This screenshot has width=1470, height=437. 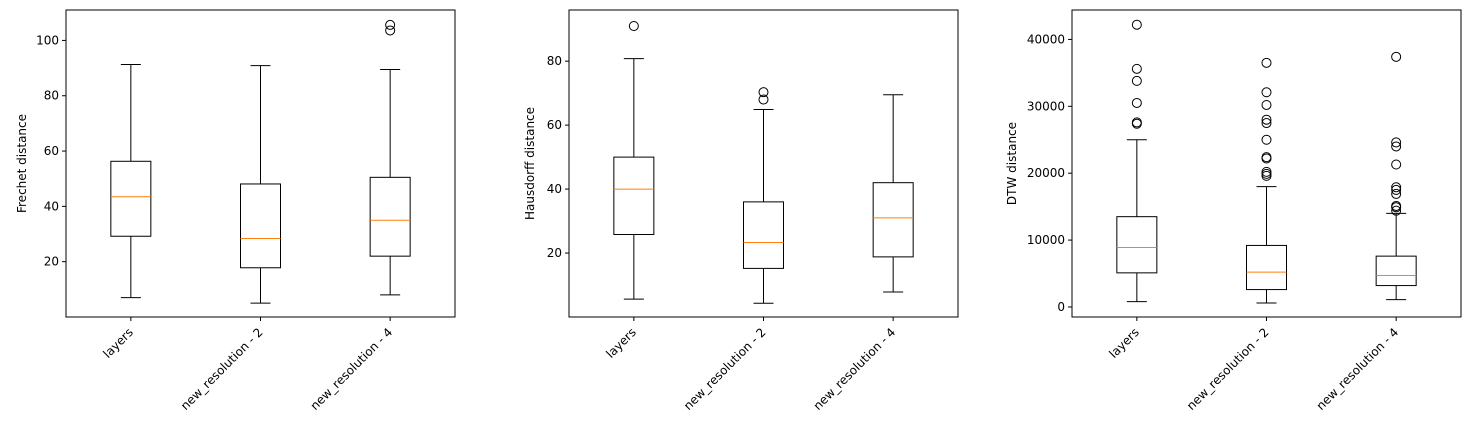 I want to click on y-axis-label: DTW distance, so click(x=1012, y=163).